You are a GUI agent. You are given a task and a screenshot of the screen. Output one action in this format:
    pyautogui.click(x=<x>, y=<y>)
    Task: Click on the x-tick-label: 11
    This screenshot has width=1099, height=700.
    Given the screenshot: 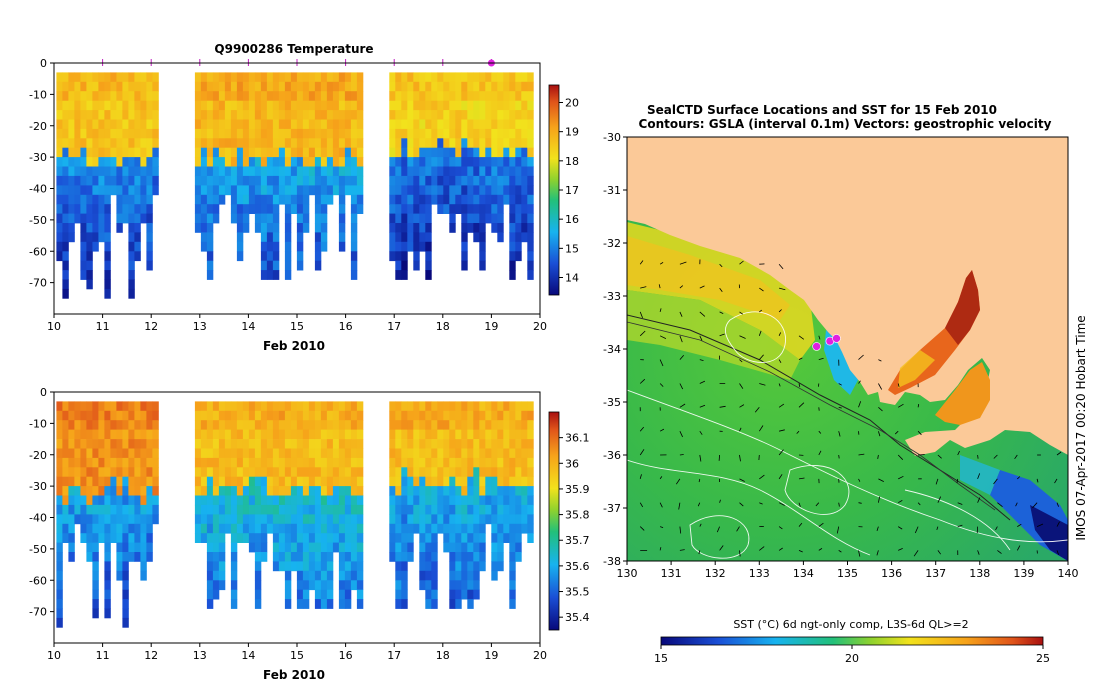 What is the action you would take?
    pyautogui.click(x=103, y=326)
    